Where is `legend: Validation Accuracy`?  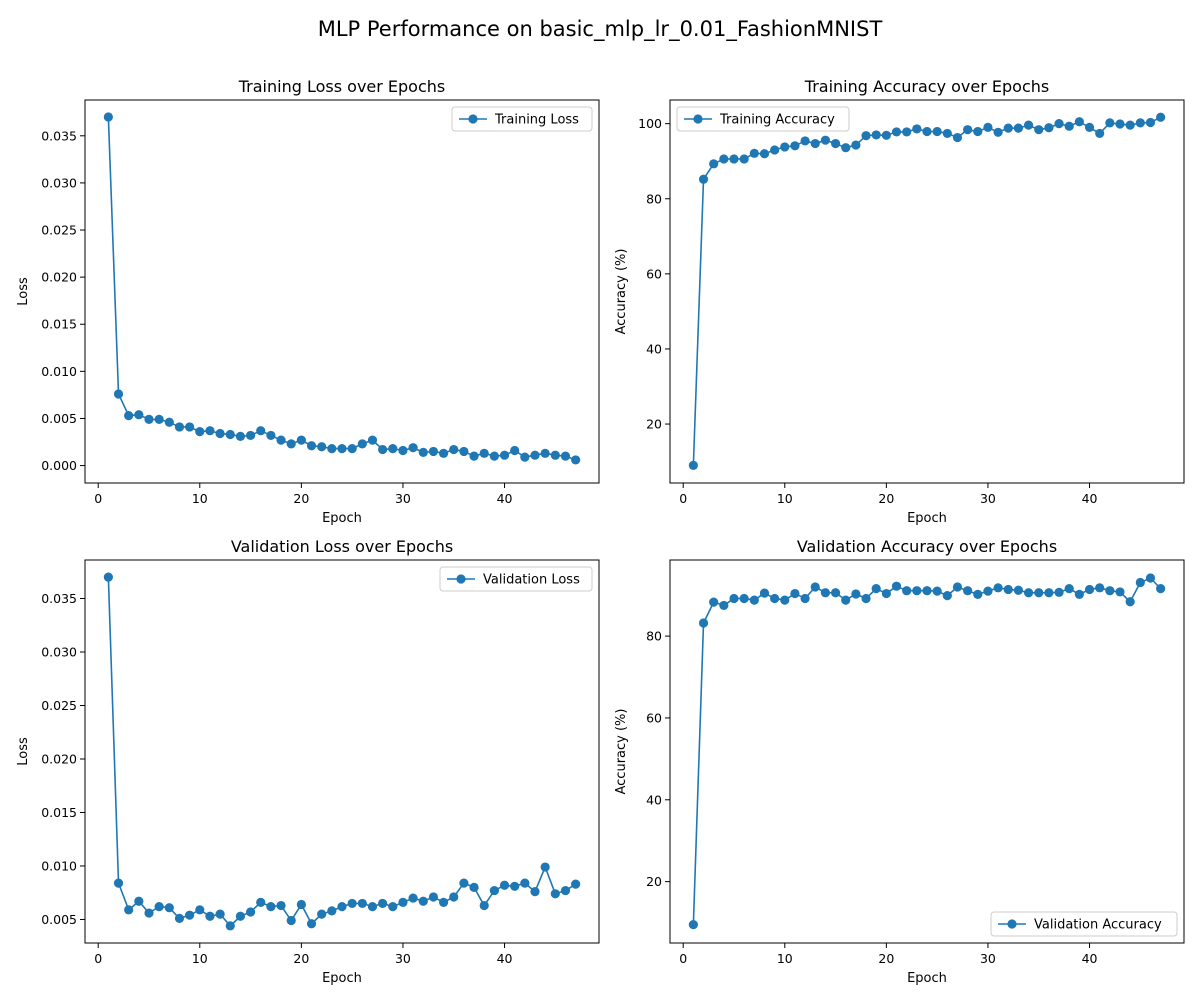
legend: Validation Accuracy is located at coordinates (1084, 924).